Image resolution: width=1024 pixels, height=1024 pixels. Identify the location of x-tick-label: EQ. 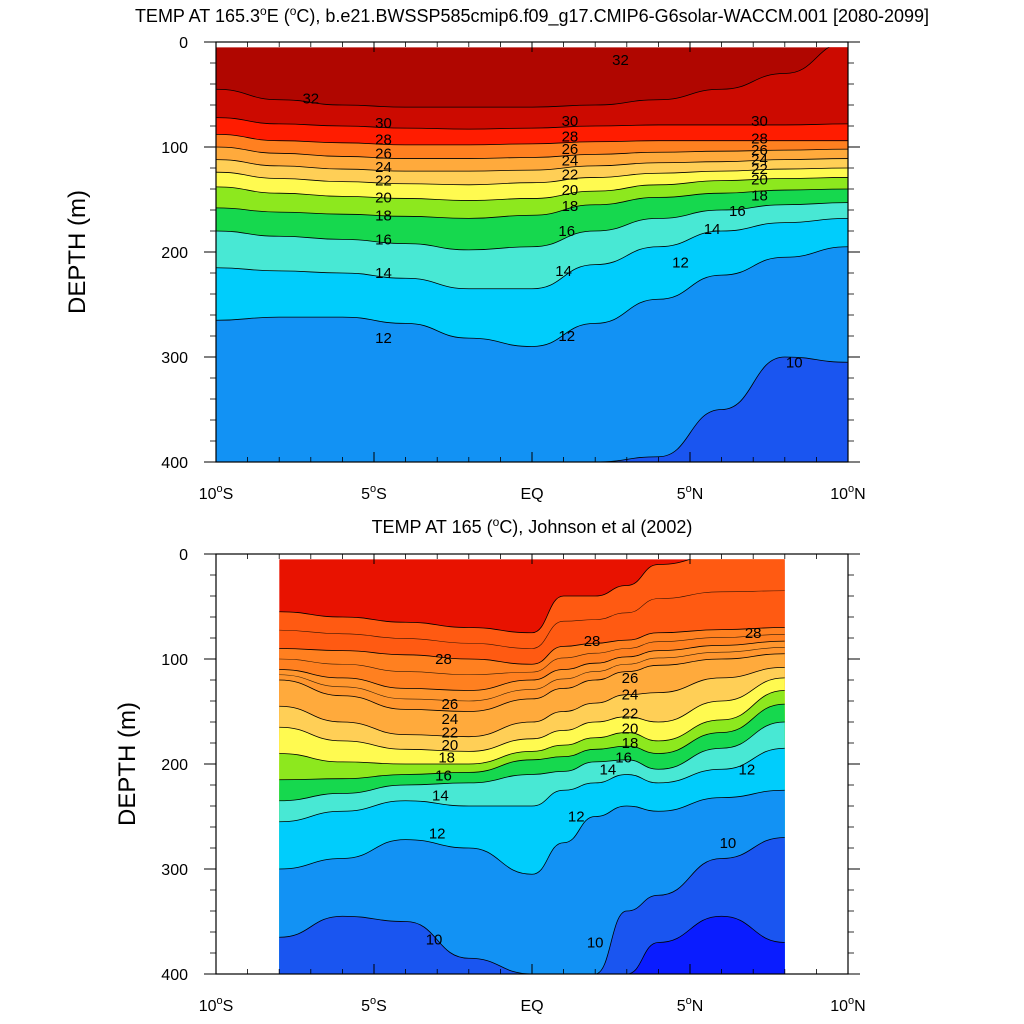
(531, 494).